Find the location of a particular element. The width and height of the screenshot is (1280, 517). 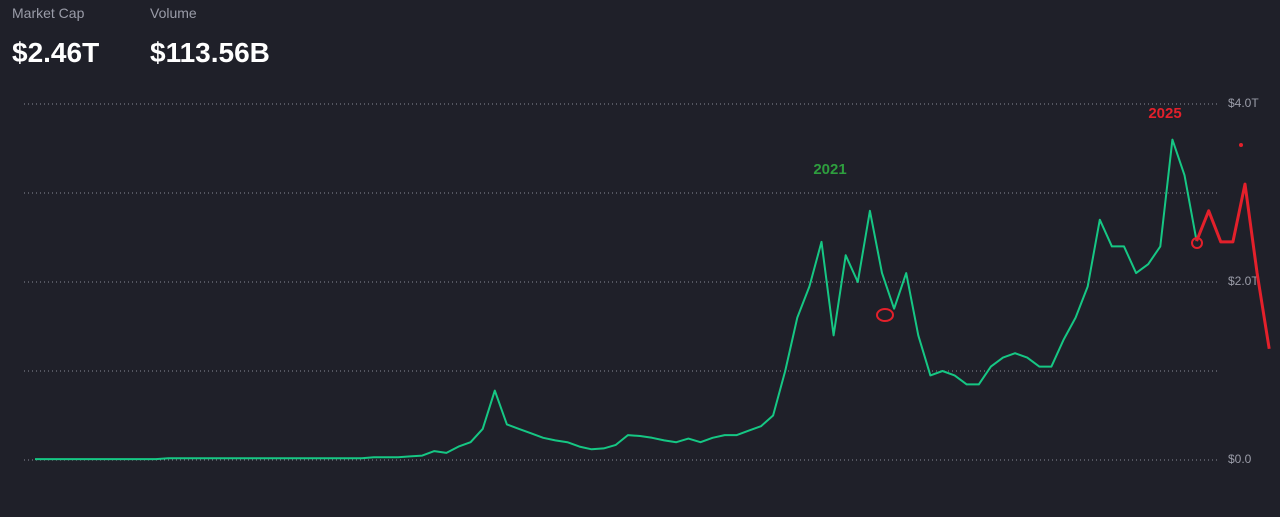

stat-value: $2.46T is located at coordinates (55, 52).